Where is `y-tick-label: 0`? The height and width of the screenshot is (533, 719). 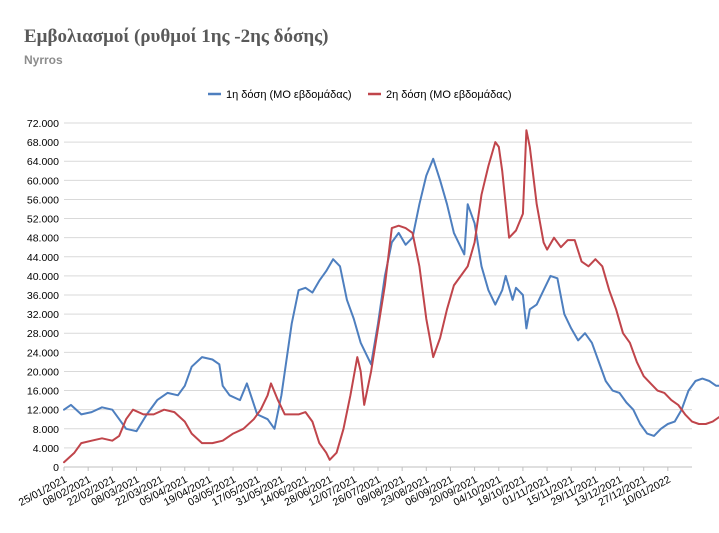 y-tick-label: 0 is located at coordinates (56, 468).